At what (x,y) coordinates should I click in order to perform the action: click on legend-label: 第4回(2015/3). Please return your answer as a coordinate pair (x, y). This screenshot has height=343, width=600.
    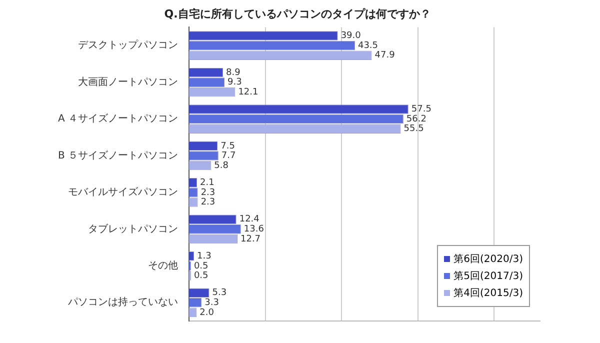
    Looking at the image, I should click on (488, 293).